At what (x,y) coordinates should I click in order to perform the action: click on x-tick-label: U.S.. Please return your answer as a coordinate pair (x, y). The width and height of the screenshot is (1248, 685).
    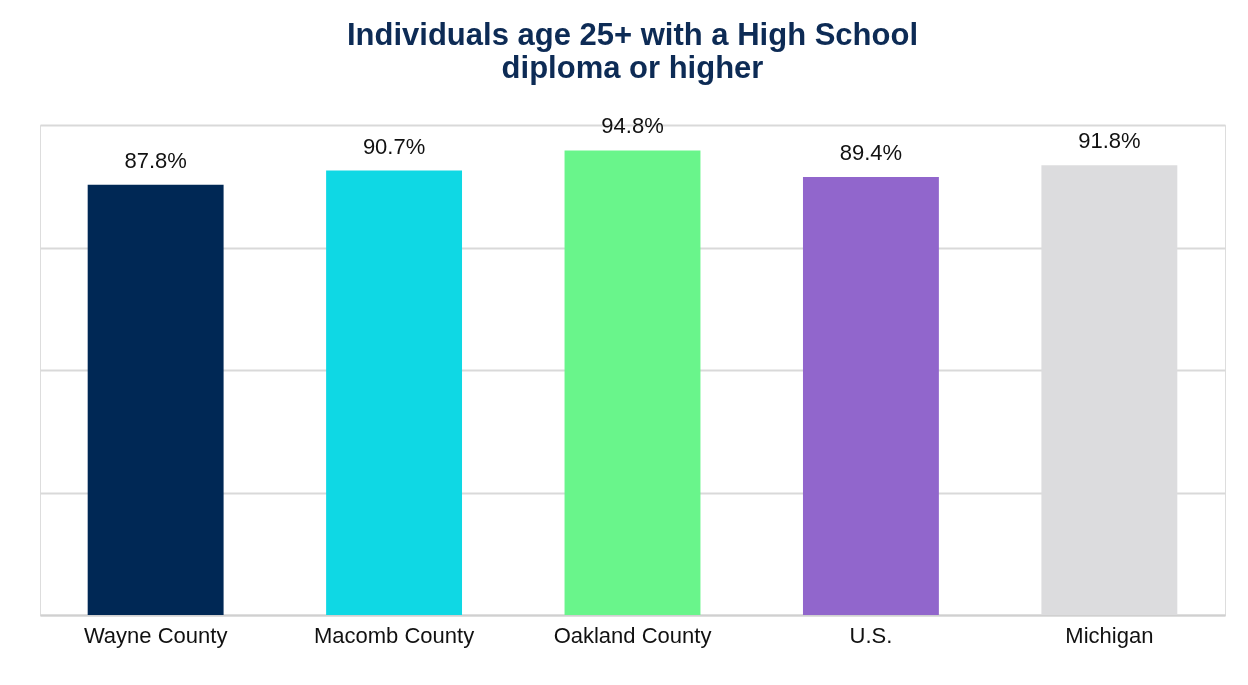
    Looking at the image, I should click on (871, 635).